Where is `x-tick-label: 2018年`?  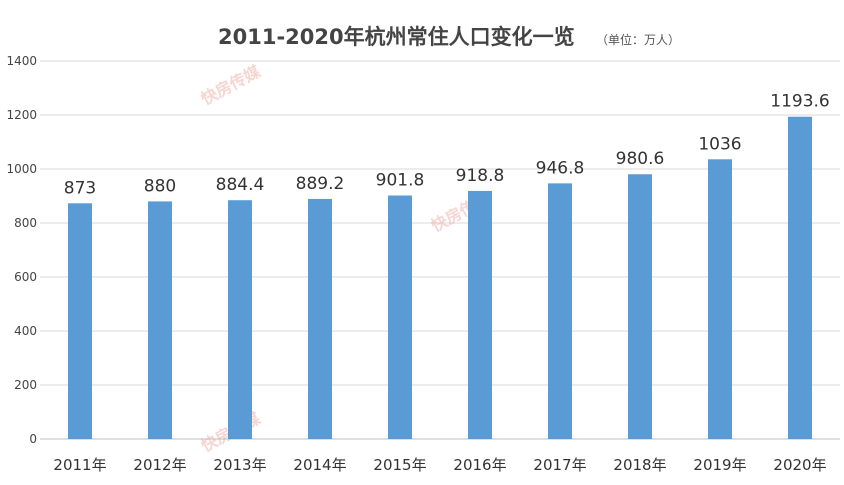 x-tick-label: 2018年 is located at coordinates (639, 465).